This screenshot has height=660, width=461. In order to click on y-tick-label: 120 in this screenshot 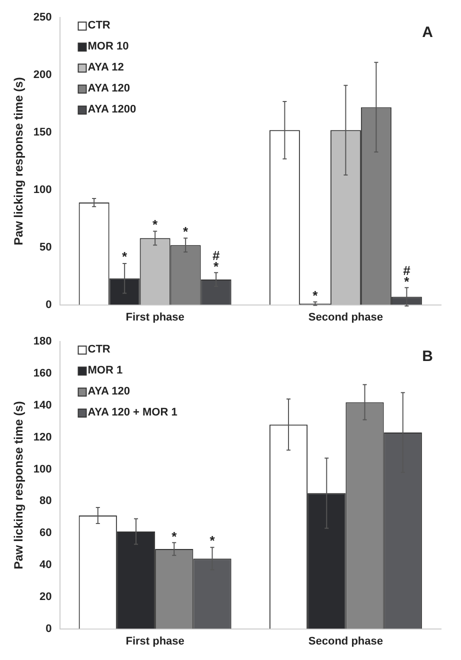, I will do `click(42, 437)`.